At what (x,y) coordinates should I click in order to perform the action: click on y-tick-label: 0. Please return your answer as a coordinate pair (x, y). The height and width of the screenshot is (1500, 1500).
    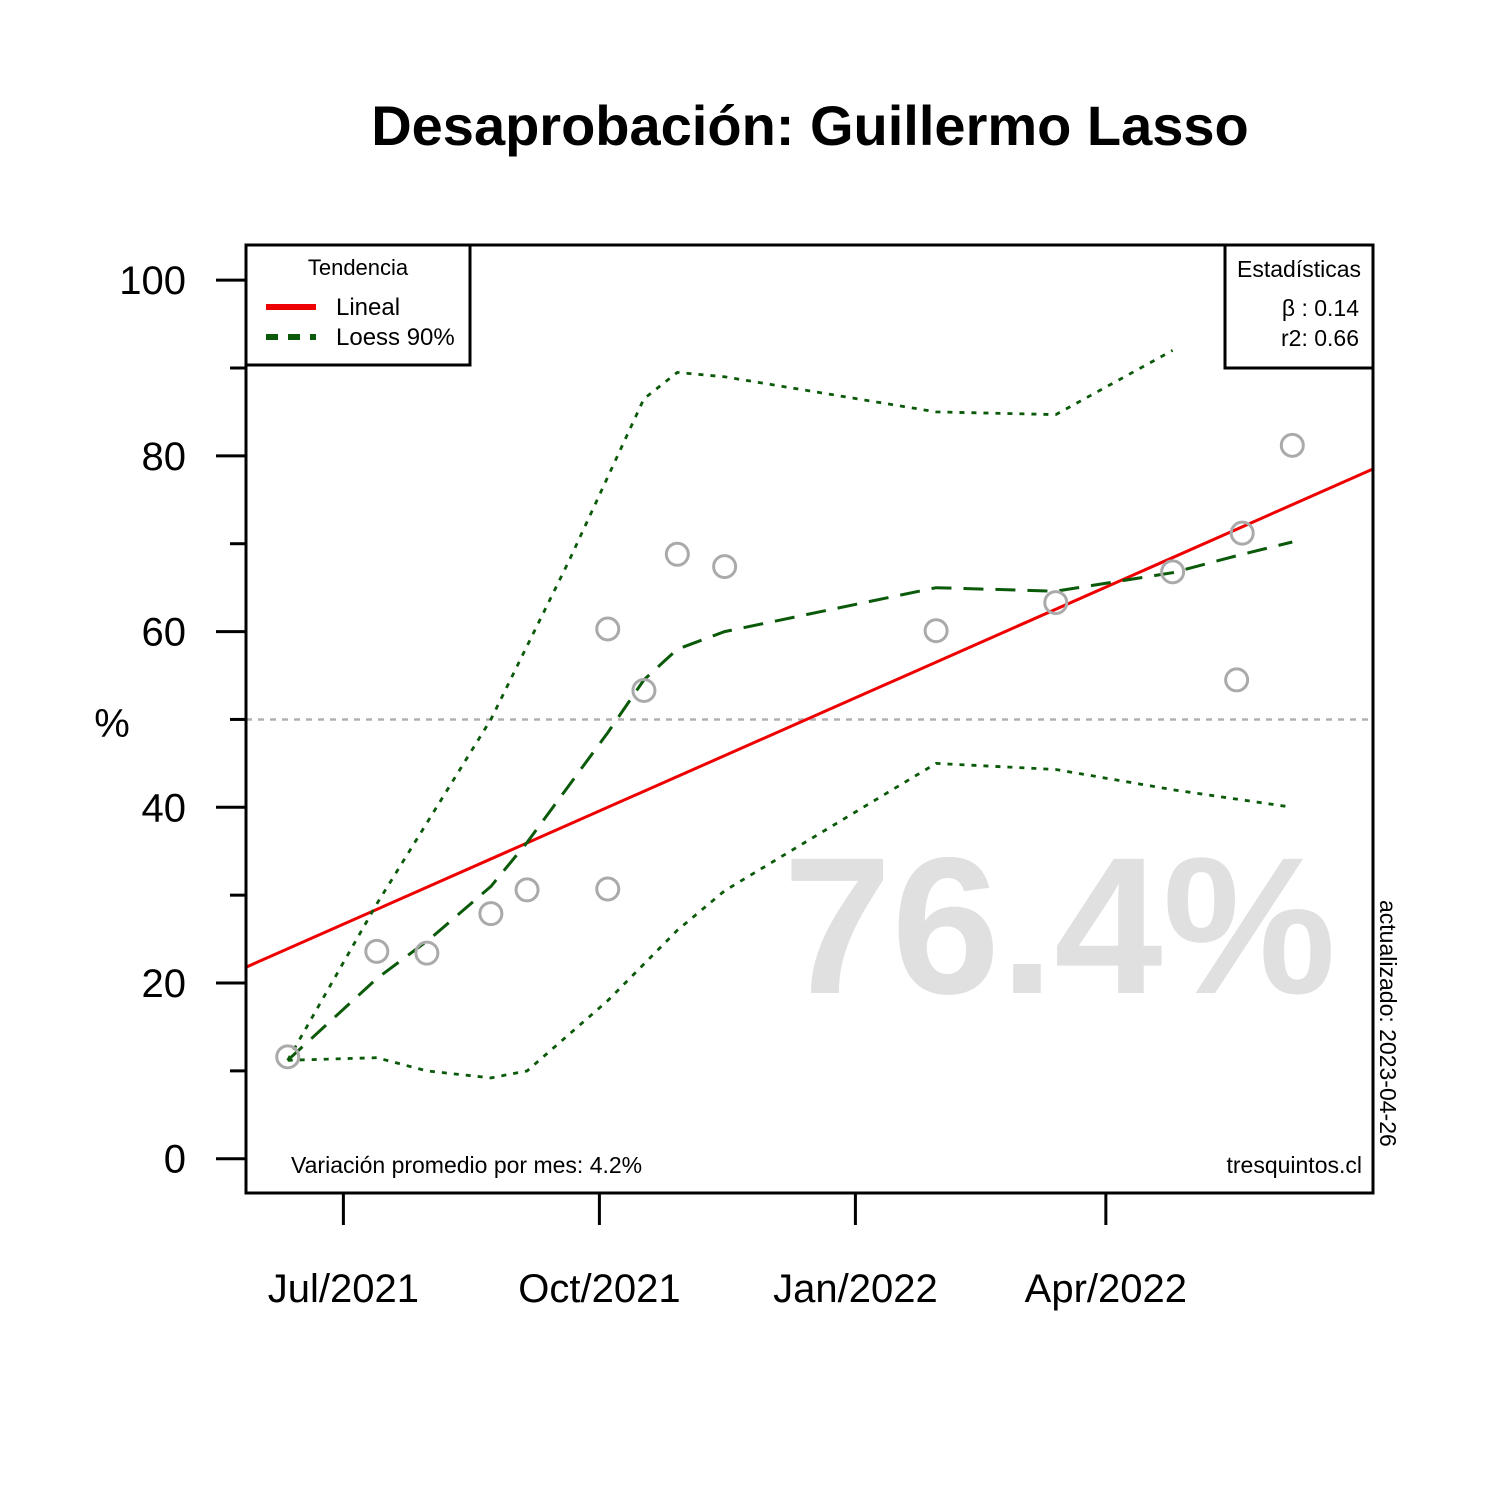
    Looking at the image, I should click on (175, 1160).